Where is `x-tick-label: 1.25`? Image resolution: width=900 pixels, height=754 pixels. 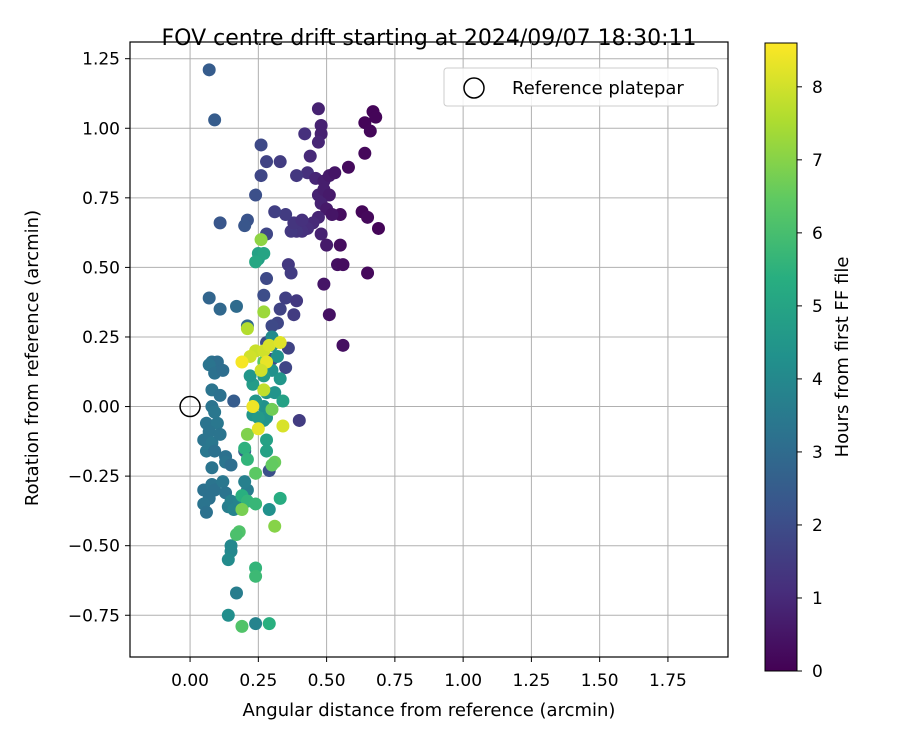
x-tick-label: 1.25 is located at coordinates (531, 681).